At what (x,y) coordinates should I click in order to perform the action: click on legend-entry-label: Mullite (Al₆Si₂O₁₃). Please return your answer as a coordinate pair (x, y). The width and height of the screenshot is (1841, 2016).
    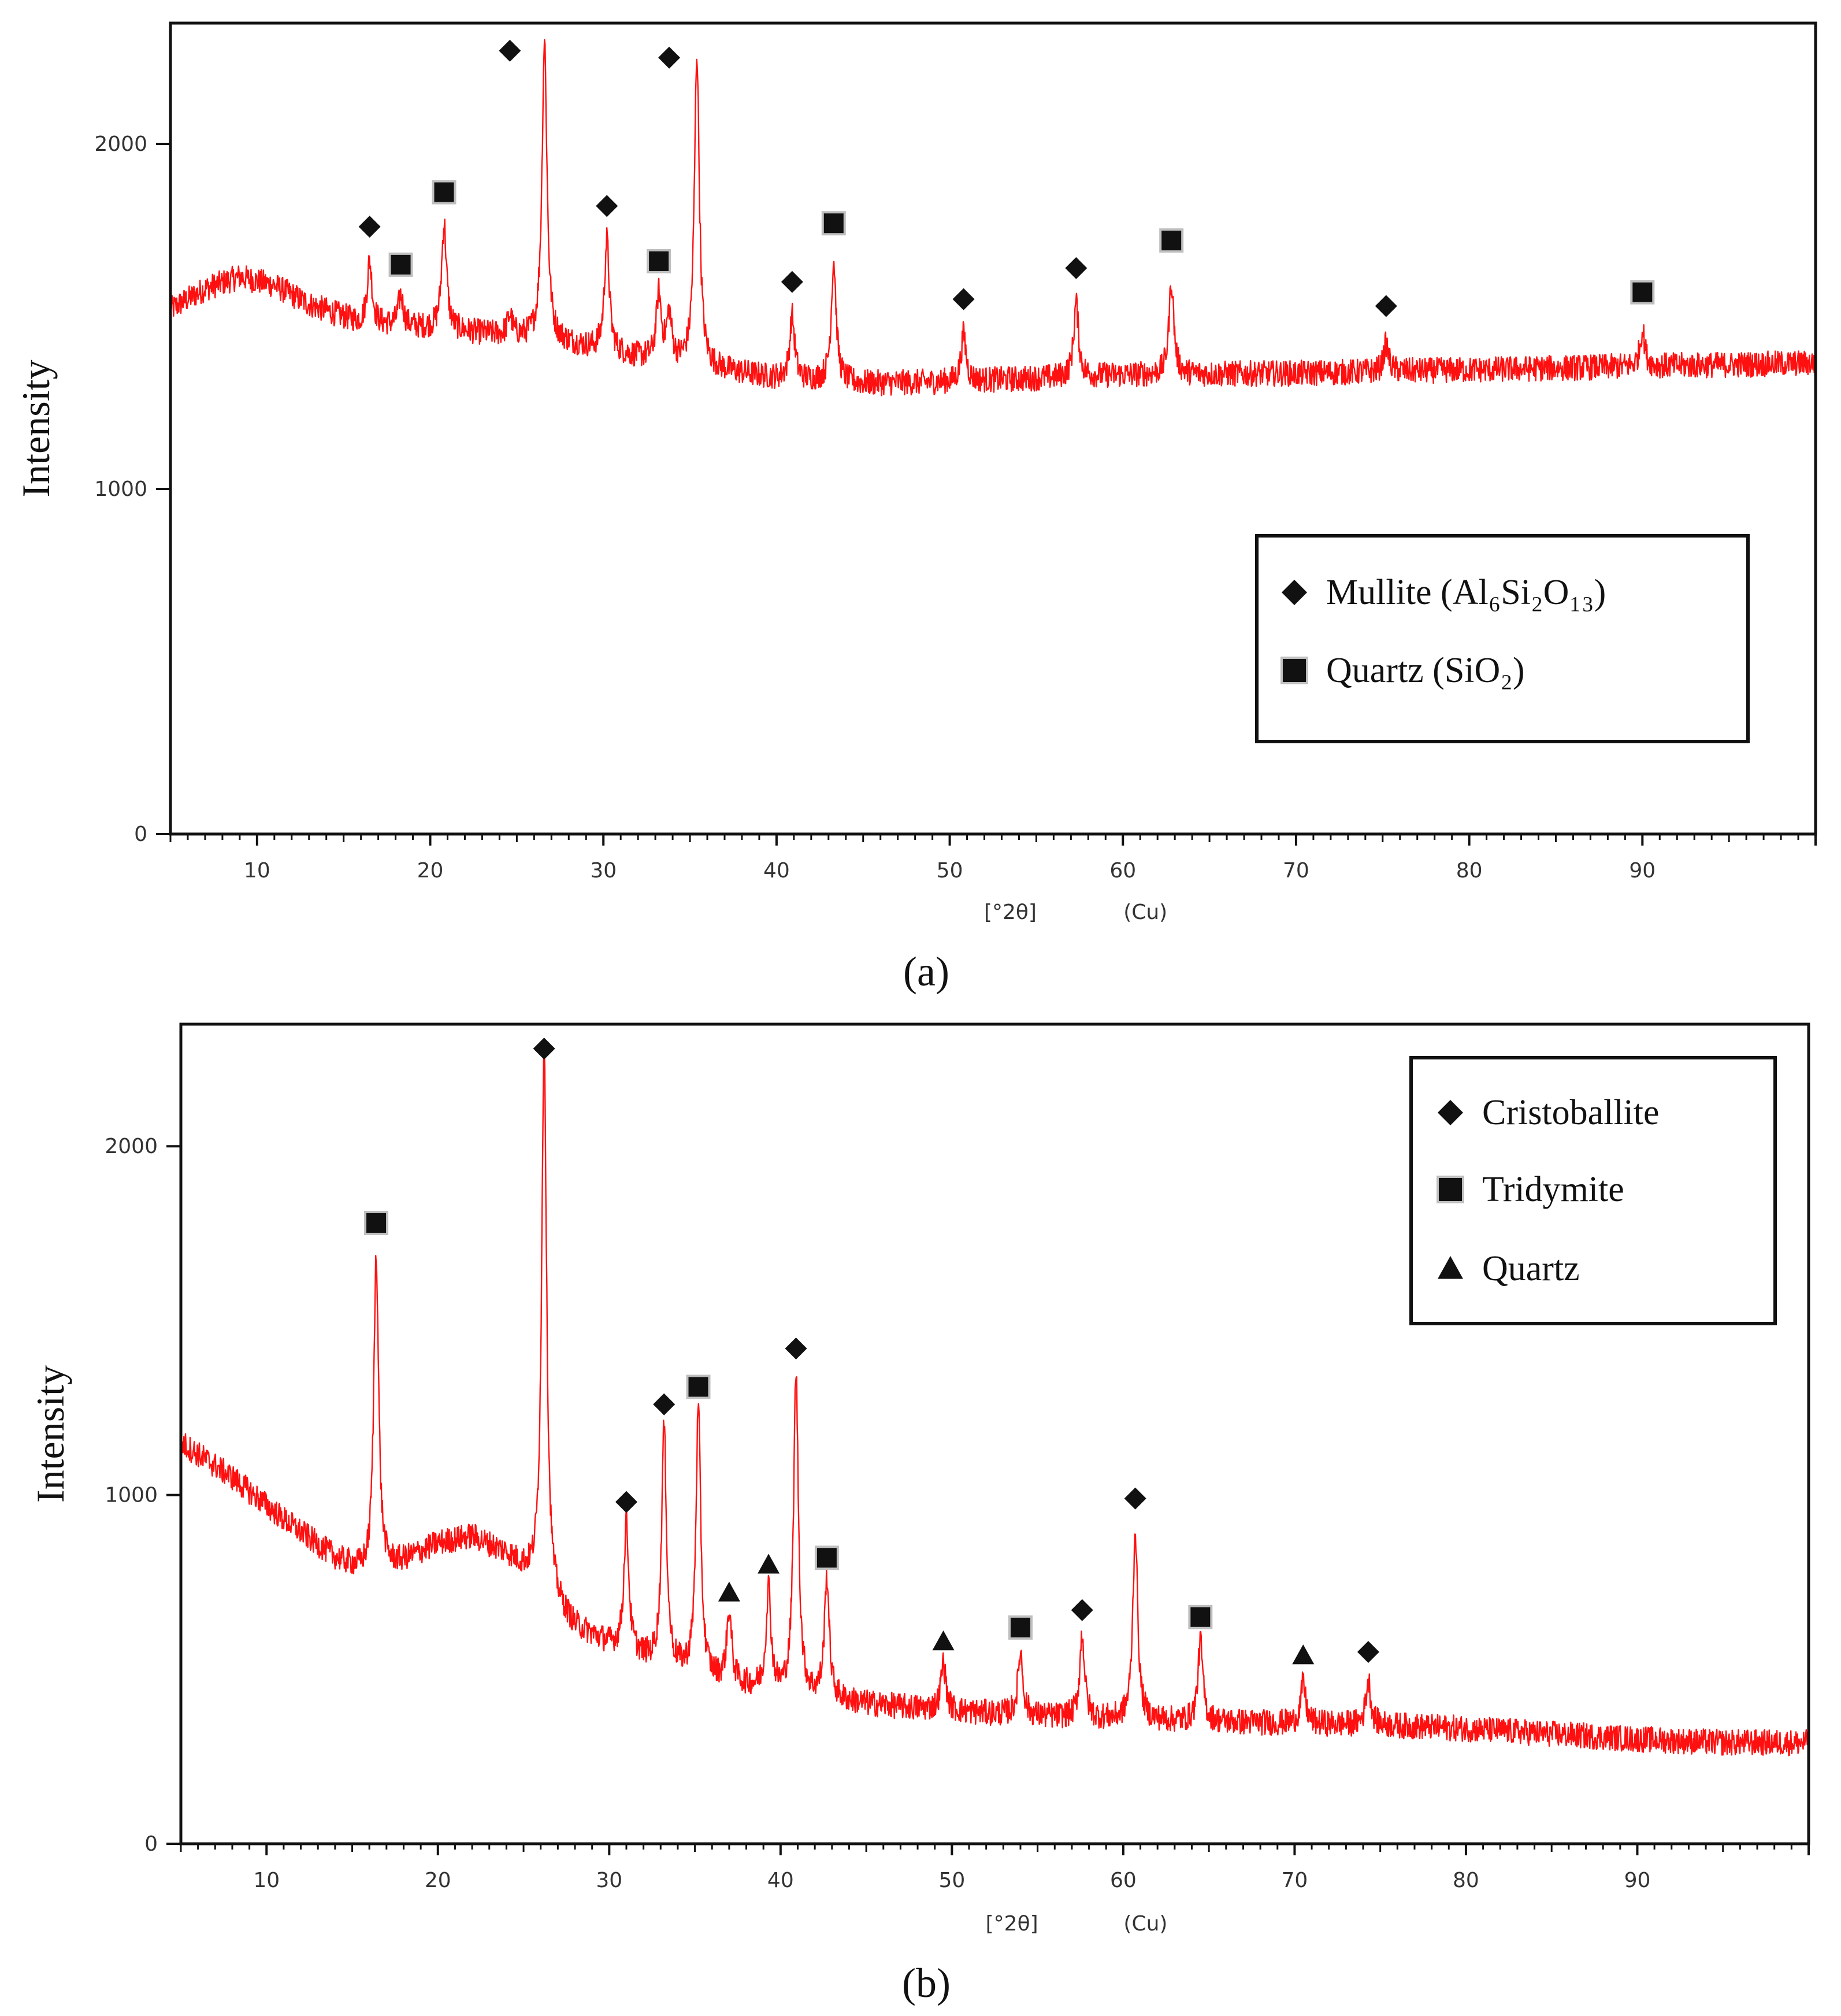
    Looking at the image, I should click on (1466, 592).